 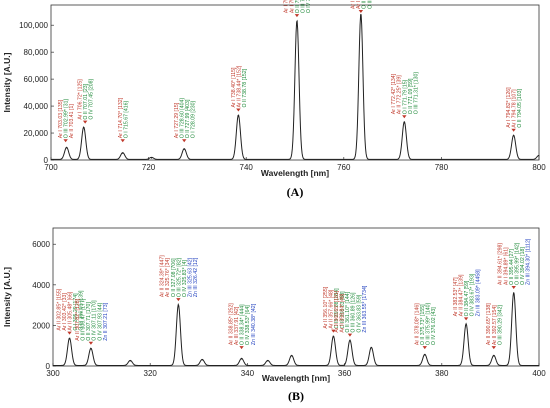 I want to click on annotation-line: O IV 750.09 [15], so click(x=309, y=6).